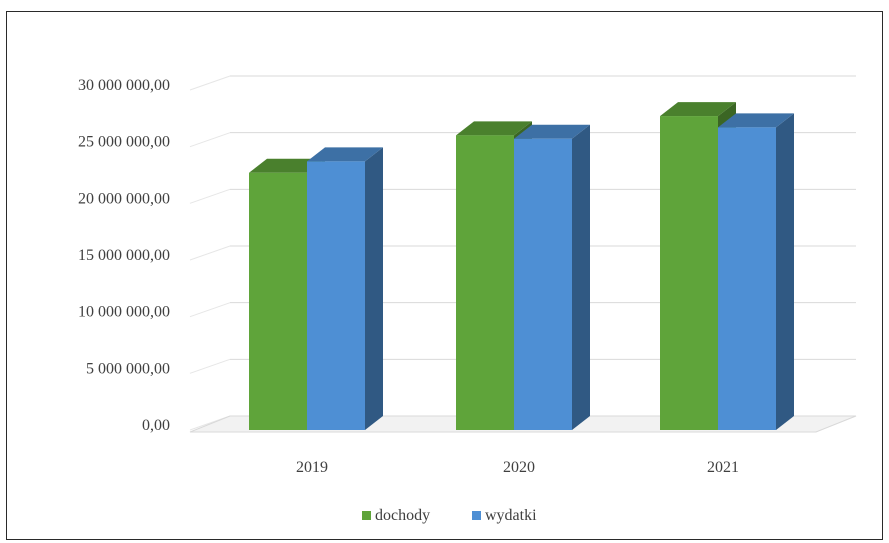 Image resolution: width=889 pixels, height=543 pixels. I want to click on bar-wydatki-2020, so click(552, 277).